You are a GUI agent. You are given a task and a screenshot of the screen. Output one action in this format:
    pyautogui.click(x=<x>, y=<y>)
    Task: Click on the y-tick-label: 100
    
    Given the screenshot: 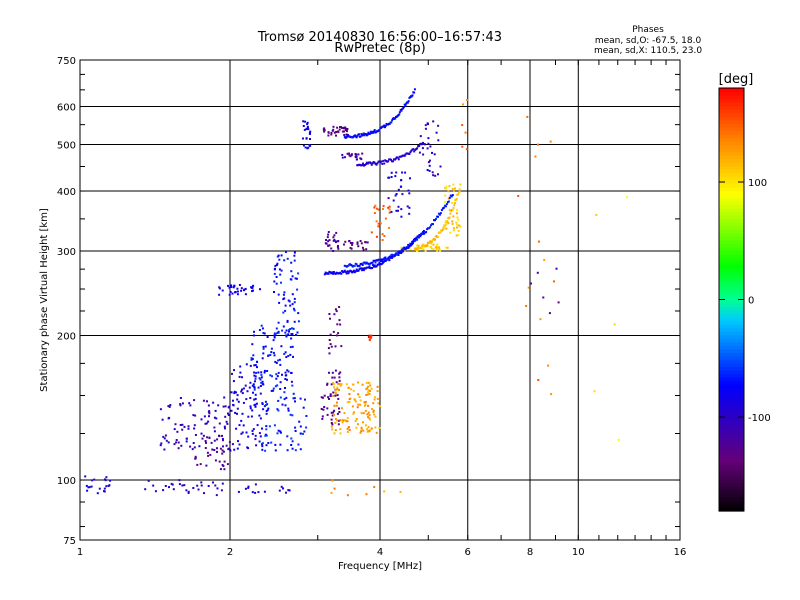 What is the action you would take?
    pyautogui.click(x=66, y=481)
    